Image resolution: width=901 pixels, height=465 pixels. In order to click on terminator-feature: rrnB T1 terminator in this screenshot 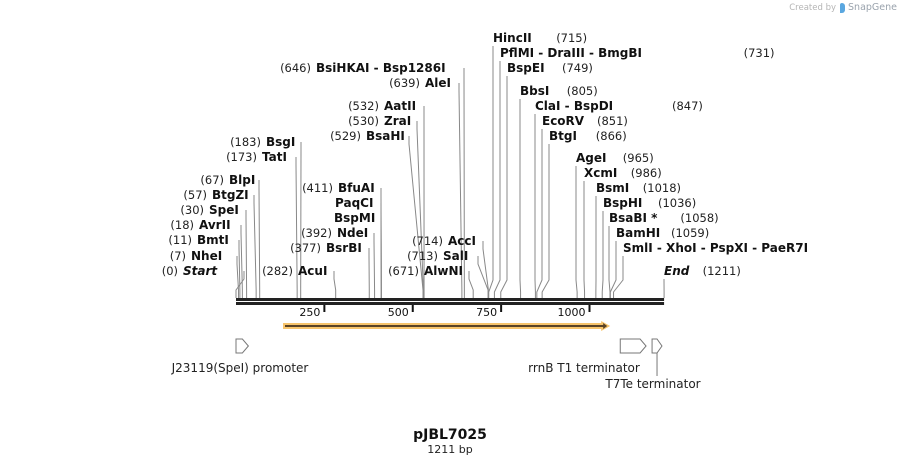, I will do `click(587, 356)`.